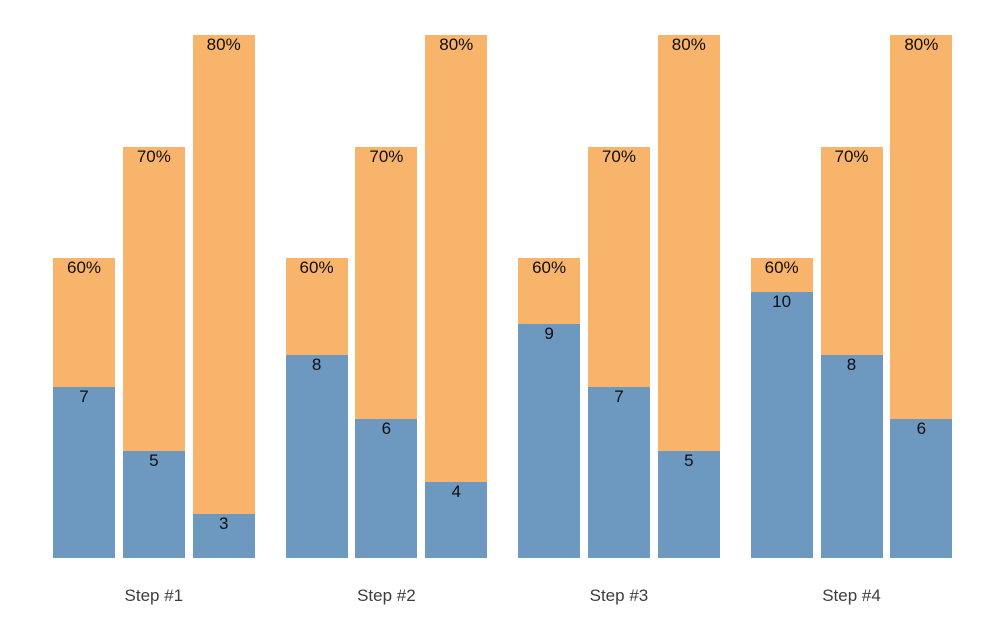 This screenshot has width=1000, height=618. What do you see at coordinates (851, 595) in the screenshot?
I see `category-label: Step #4` at bounding box center [851, 595].